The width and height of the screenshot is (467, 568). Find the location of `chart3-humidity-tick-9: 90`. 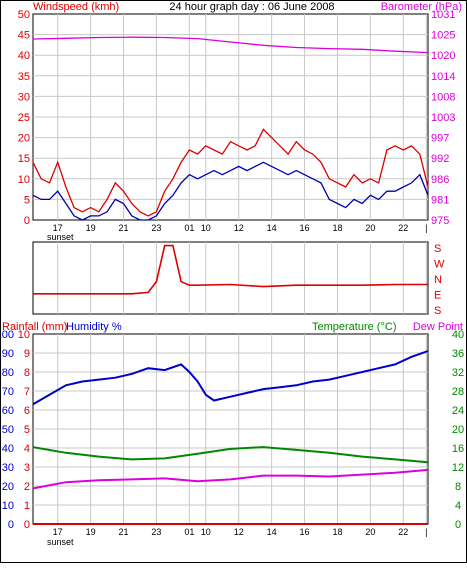

chart3-humidity-tick-9: 90 is located at coordinates (8, 354).